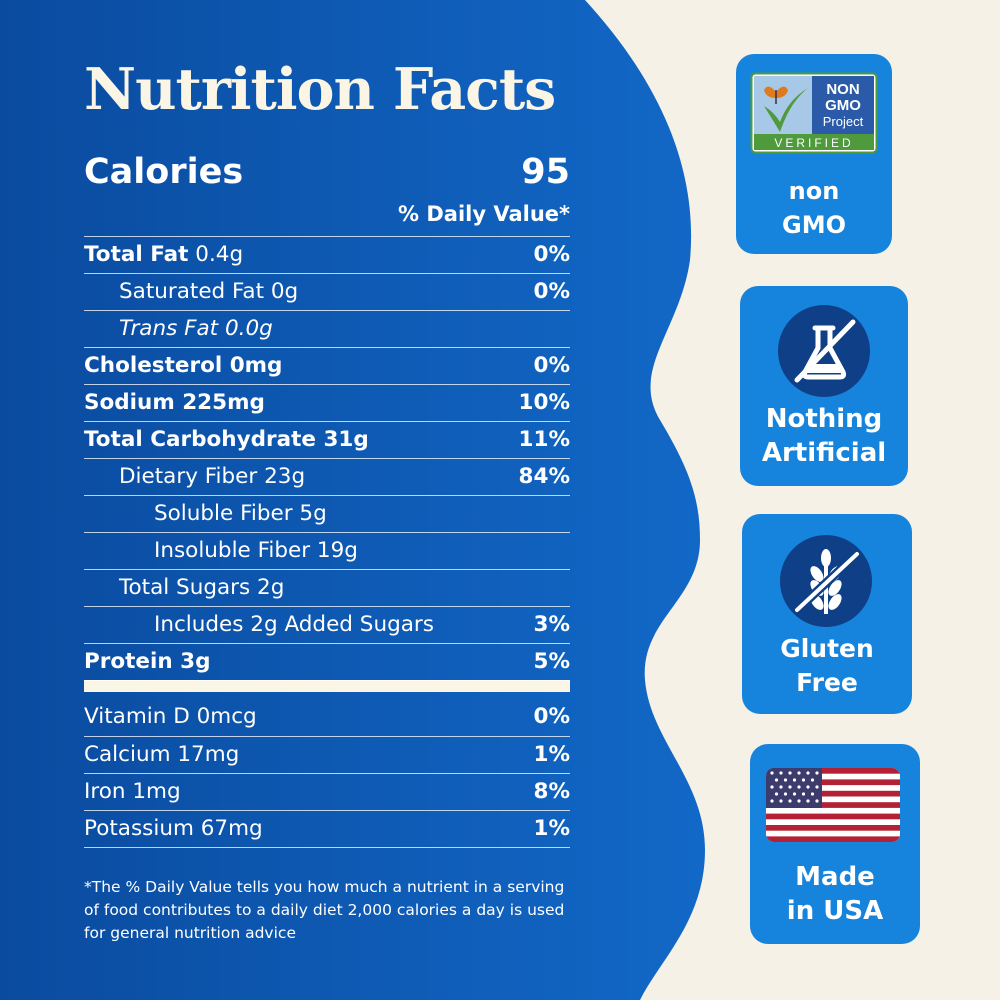  I want to click on nutrient-row-total-carbohydrate: Total Carbohydrate 31g 11%, so click(327, 439).